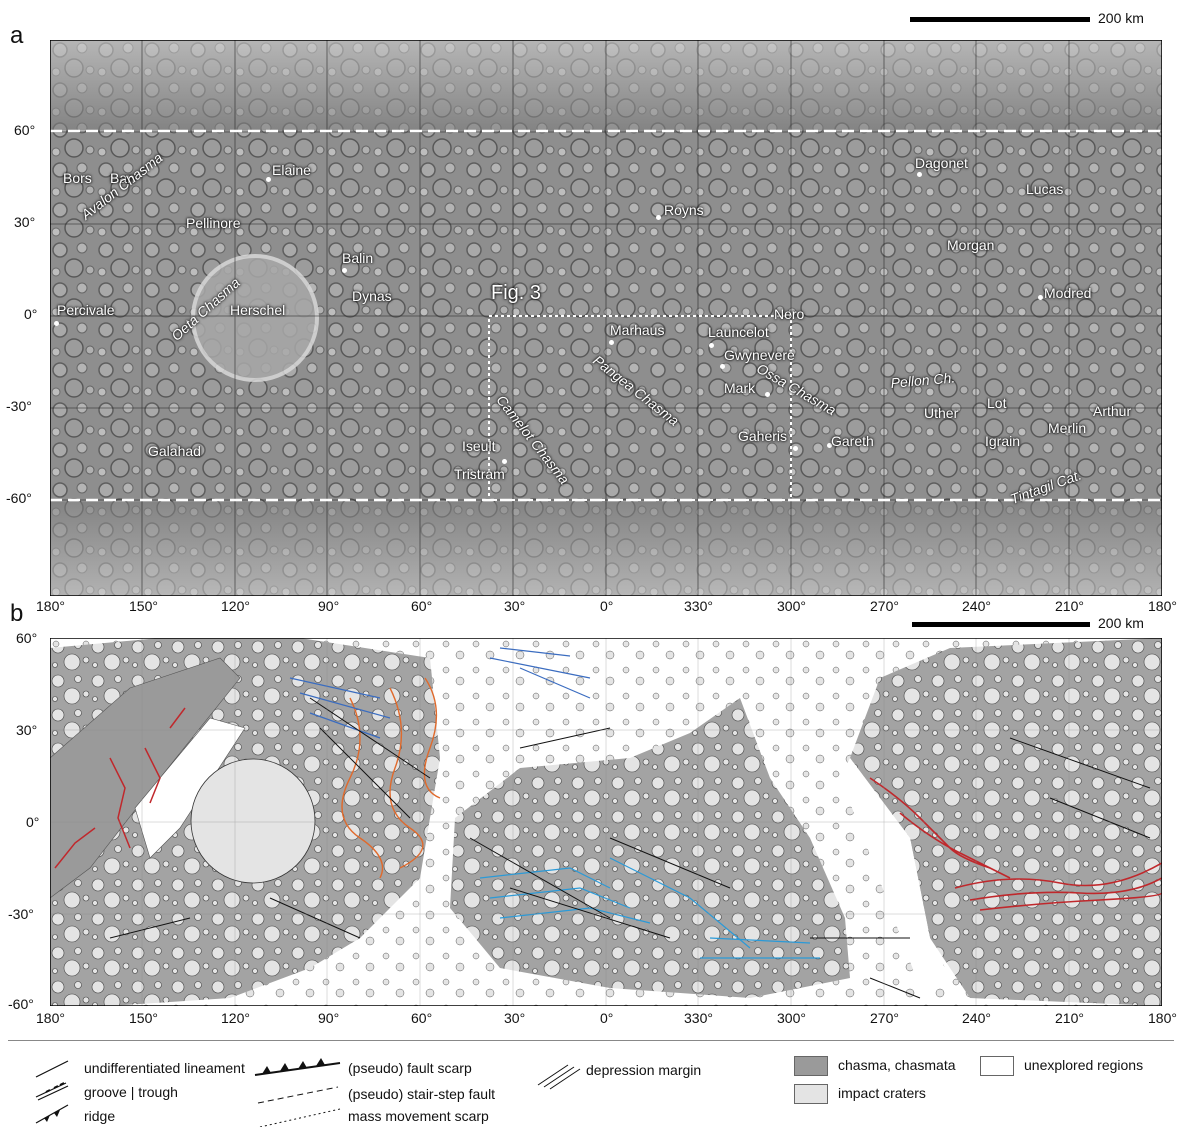 The height and width of the screenshot is (1127, 1182). What do you see at coordinates (515, 1018) in the screenshot?
I see `b-lon-5: 30°` at bounding box center [515, 1018].